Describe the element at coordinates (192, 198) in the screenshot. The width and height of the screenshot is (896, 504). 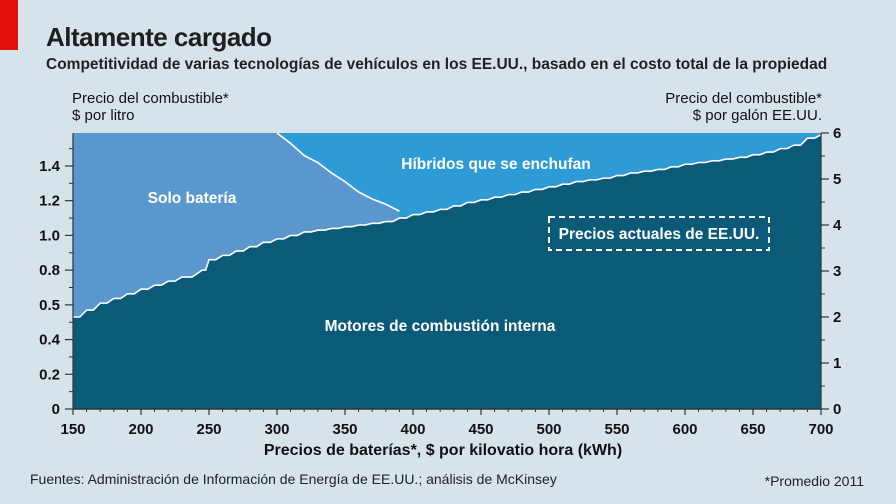
I see `battery-only-label: Solo batería` at that location.